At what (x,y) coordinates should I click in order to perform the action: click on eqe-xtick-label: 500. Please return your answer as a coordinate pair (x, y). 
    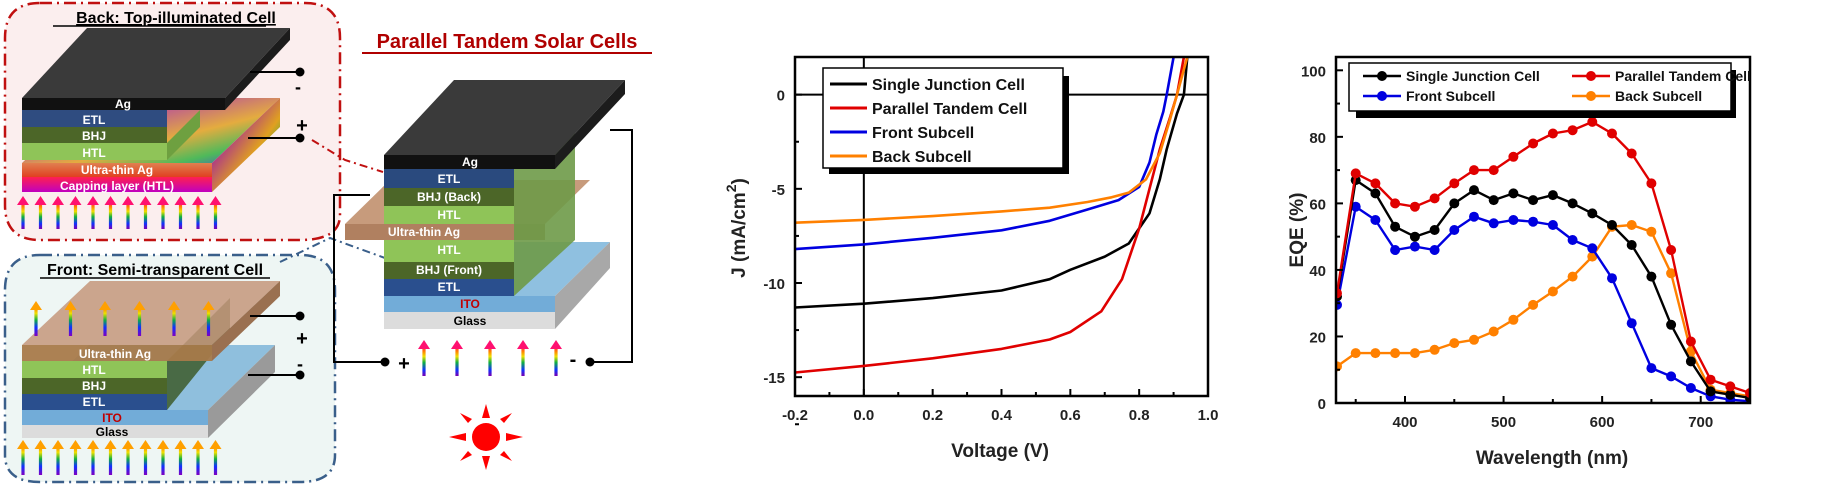
    Looking at the image, I should click on (1503, 422).